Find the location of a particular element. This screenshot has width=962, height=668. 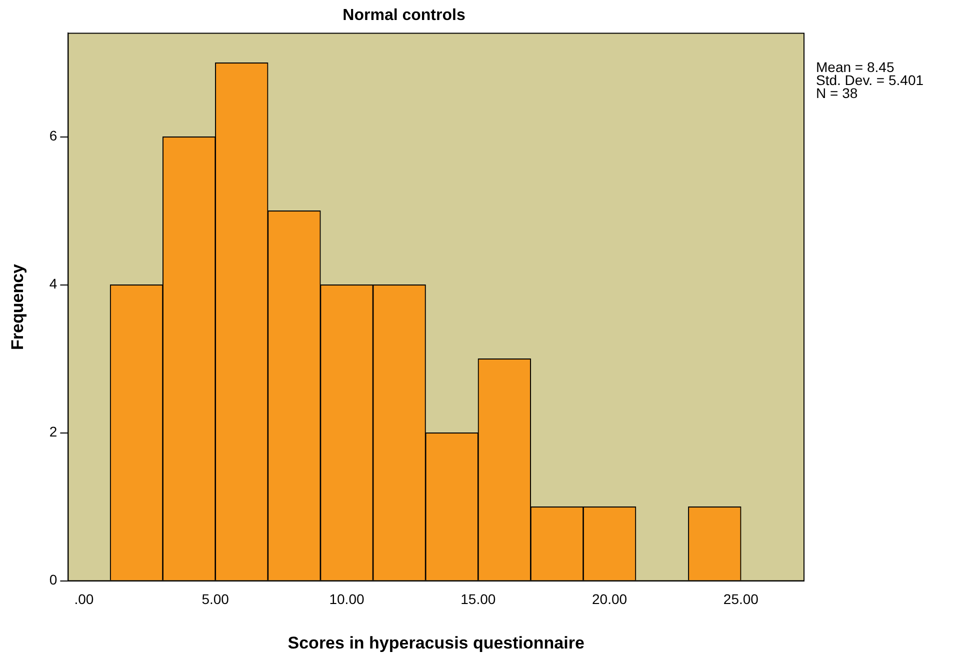

x-tick-label: 15.00 is located at coordinates (478, 599).